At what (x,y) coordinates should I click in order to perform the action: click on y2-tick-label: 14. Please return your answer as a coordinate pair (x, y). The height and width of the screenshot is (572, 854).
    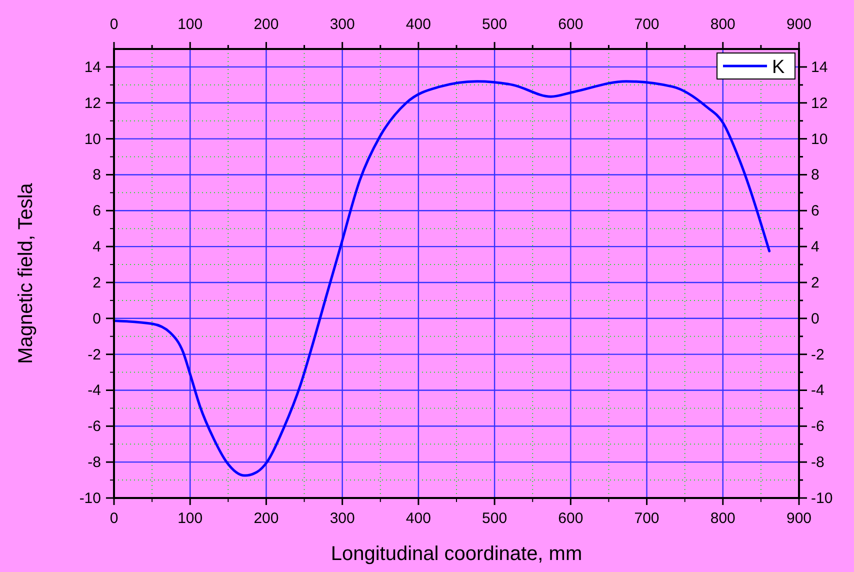
    Looking at the image, I should click on (819, 67).